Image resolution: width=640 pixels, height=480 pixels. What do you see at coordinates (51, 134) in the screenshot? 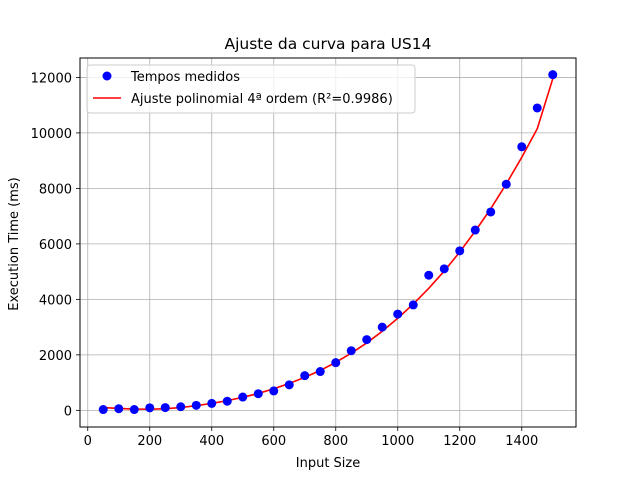
I see `y-tick-label: 10000` at bounding box center [51, 134].